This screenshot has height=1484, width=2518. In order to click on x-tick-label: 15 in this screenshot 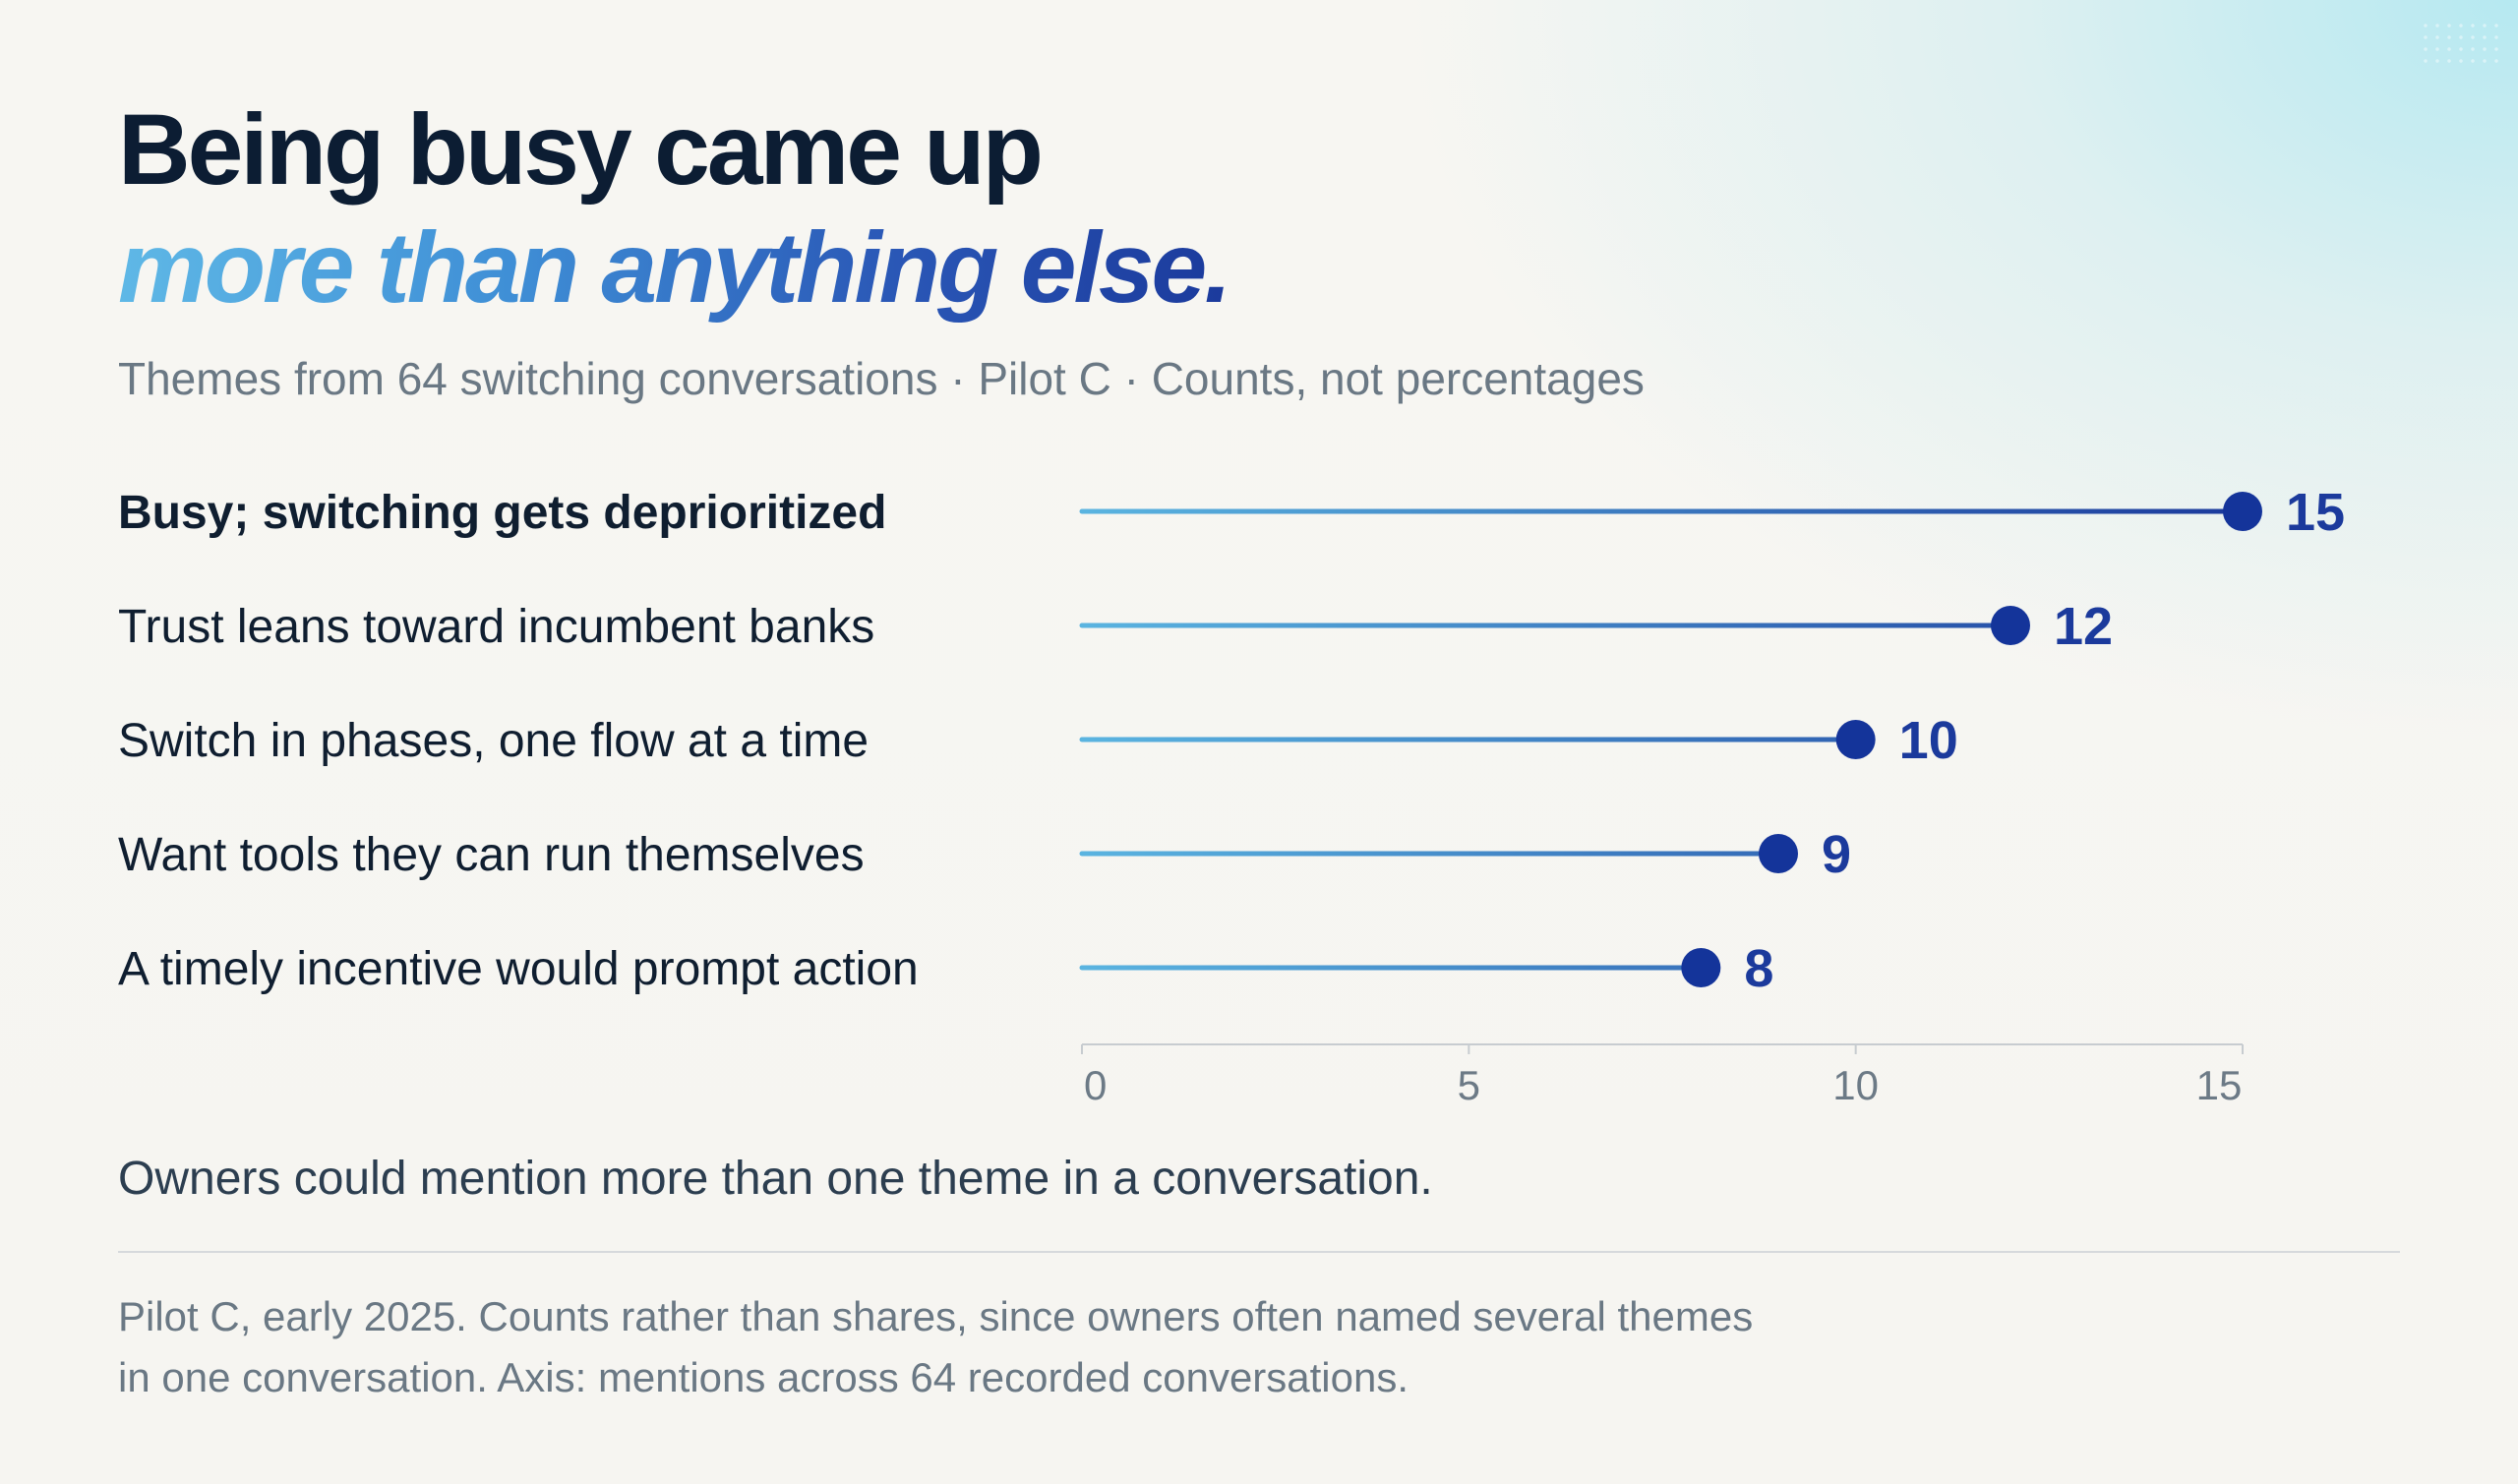, I will do `click(2219, 1085)`.